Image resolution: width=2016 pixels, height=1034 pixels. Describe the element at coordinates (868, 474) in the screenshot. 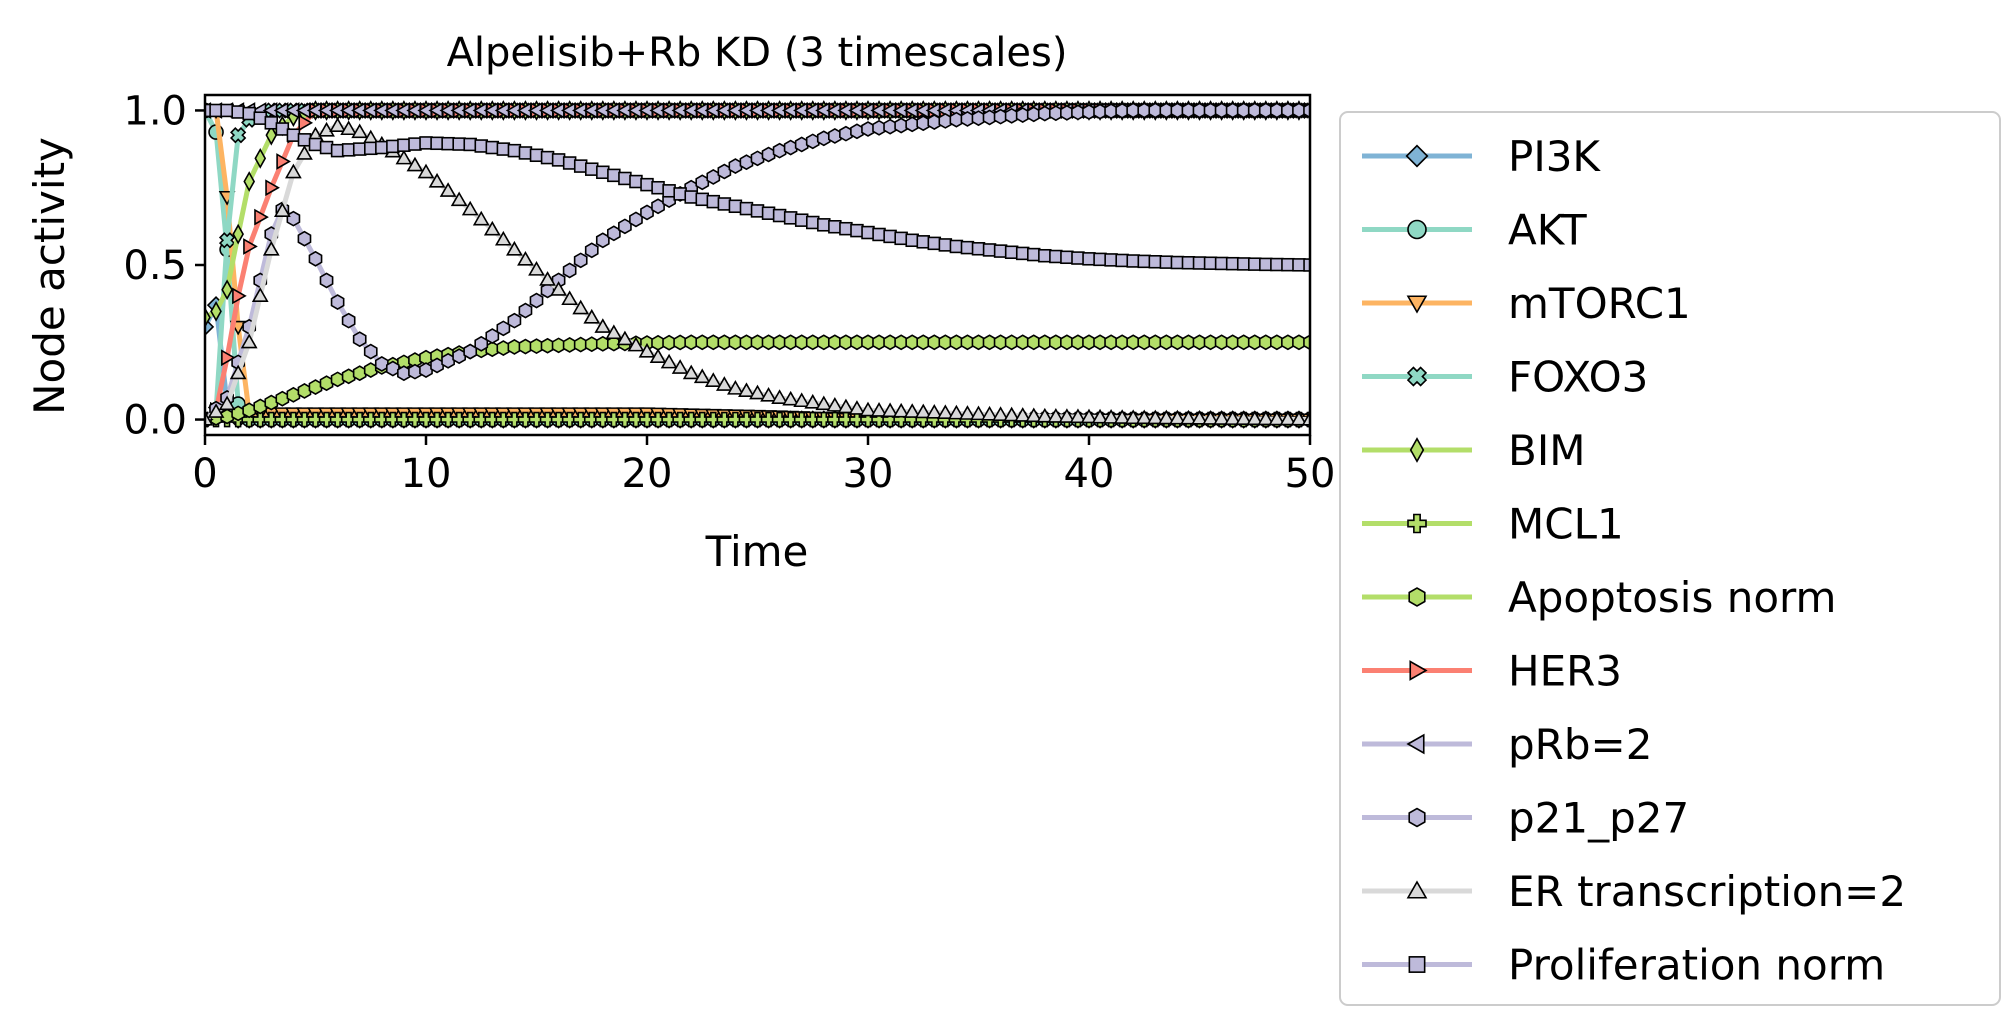

I see `x-tick-label: 30` at that location.